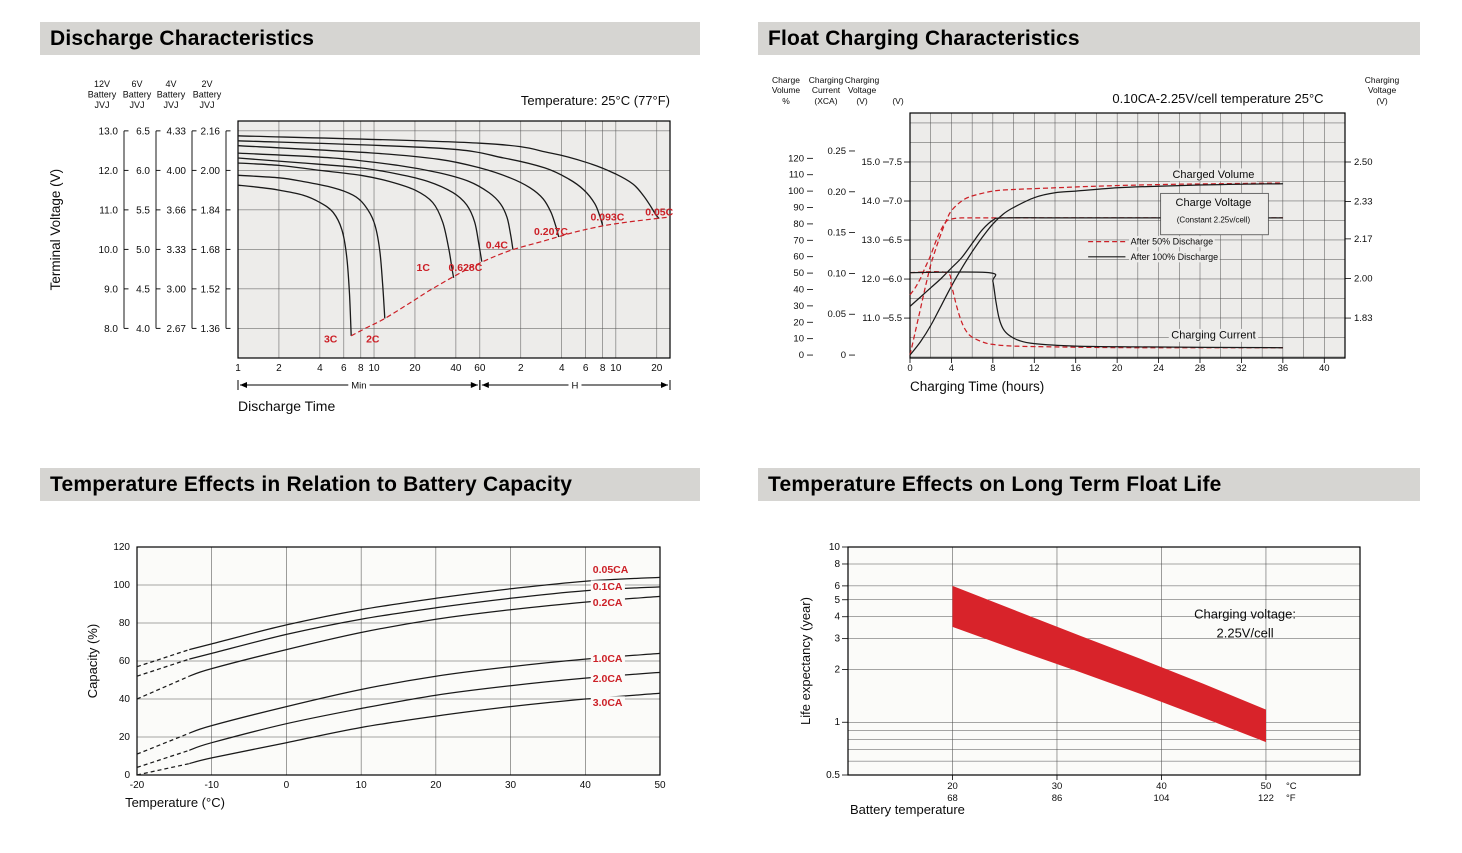 This screenshot has width=1462, height=853. What do you see at coordinates (466, 268) in the screenshot?
I see `rate-label-0.628C: 0.628C` at bounding box center [466, 268].